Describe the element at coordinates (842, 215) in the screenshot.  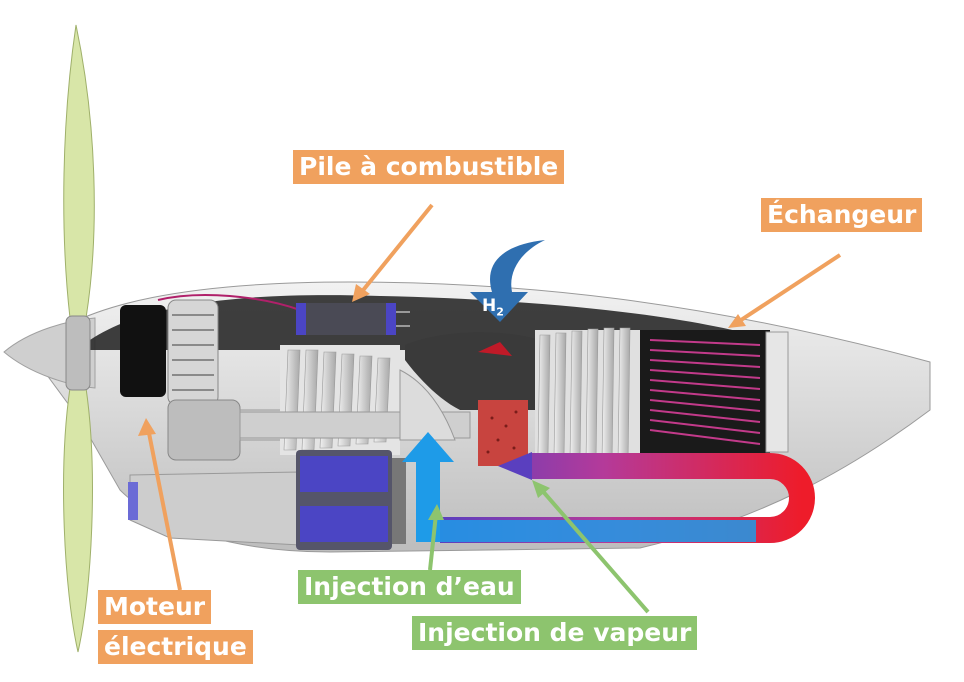
I see `exchanger-label: Échangeur` at that location.